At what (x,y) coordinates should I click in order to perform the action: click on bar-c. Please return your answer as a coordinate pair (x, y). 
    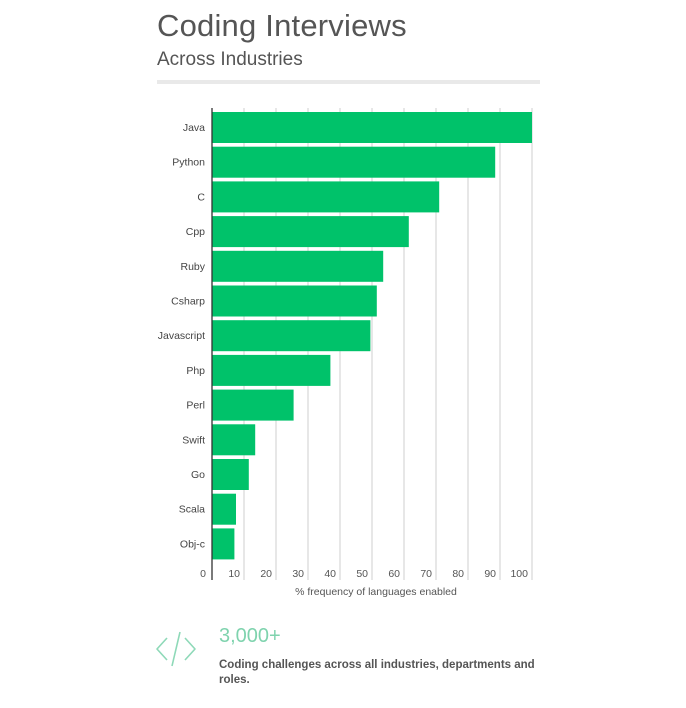
    Looking at the image, I should click on (326, 197).